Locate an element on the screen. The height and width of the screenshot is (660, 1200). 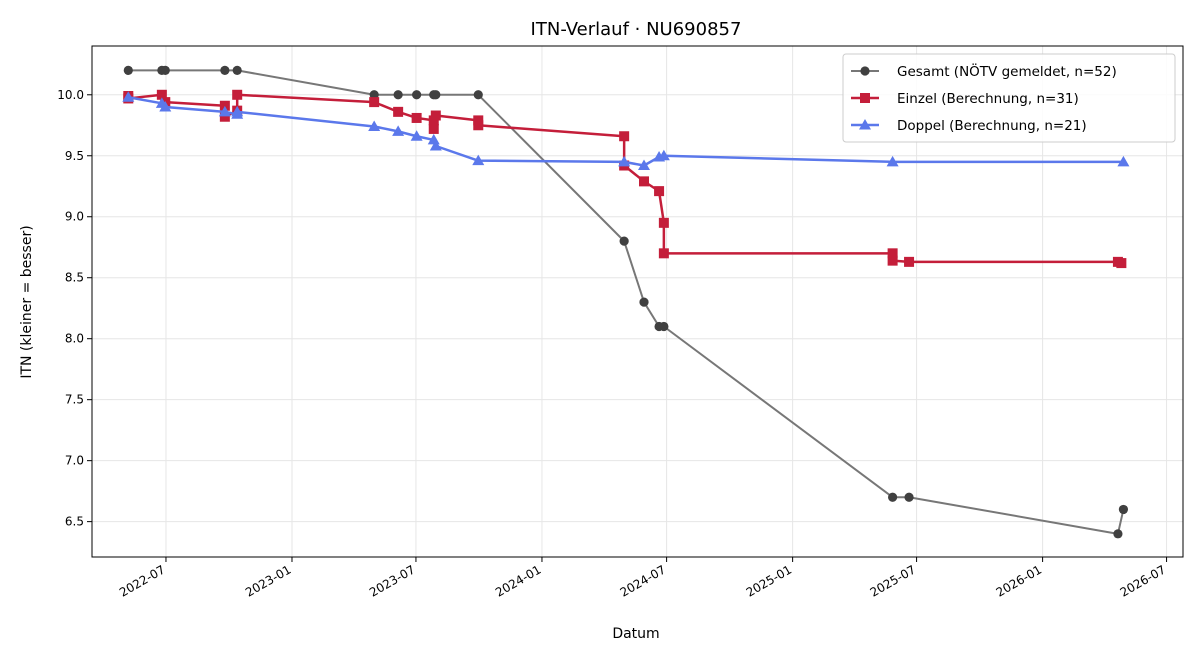
x-tick-label: 2025-07 is located at coordinates (893, 580).